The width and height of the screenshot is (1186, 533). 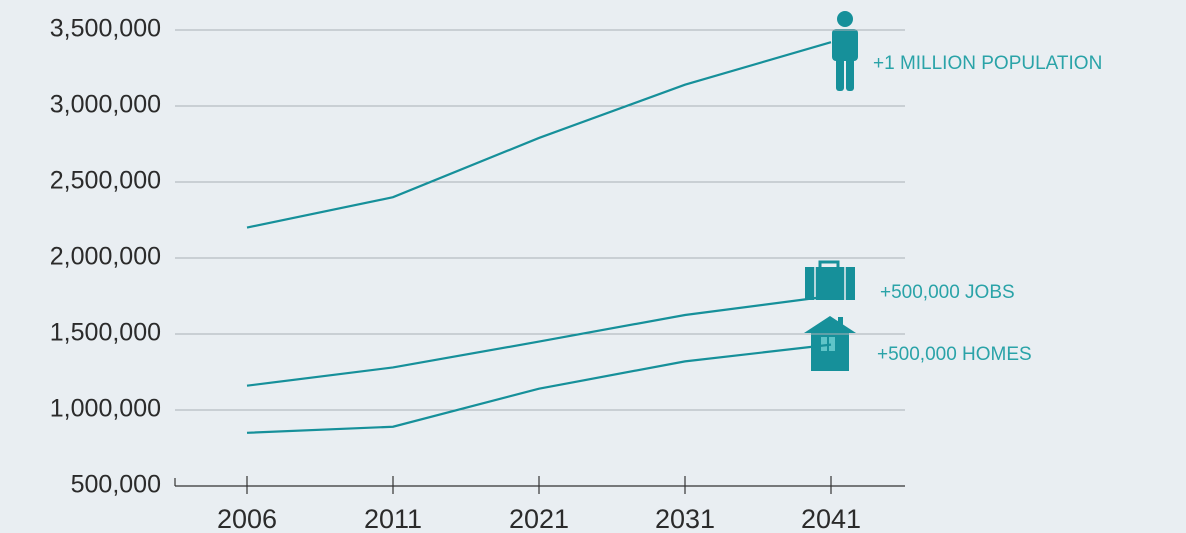 What do you see at coordinates (247, 518) in the screenshot?
I see `x-tick-label: 2006` at bounding box center [247, 518].